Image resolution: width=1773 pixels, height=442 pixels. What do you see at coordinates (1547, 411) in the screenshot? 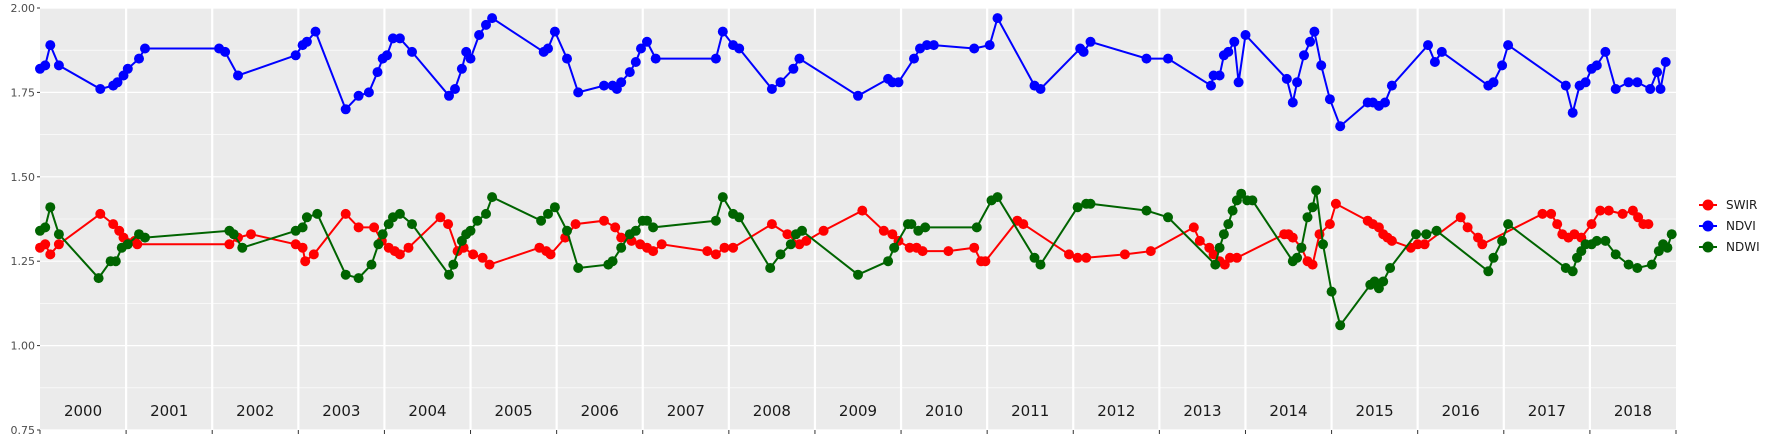
I see `year-label: 2017` at bounding box center [1547, 411].